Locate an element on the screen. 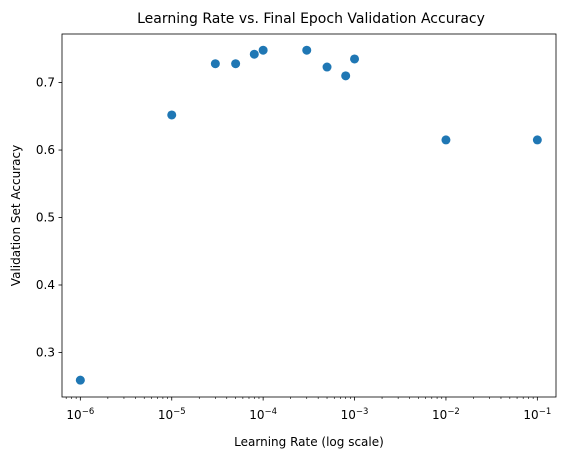 This screenshot has width=567, height=459. x-axis-label: Learning Rate (log scale) is located at coordinates (309, 442).